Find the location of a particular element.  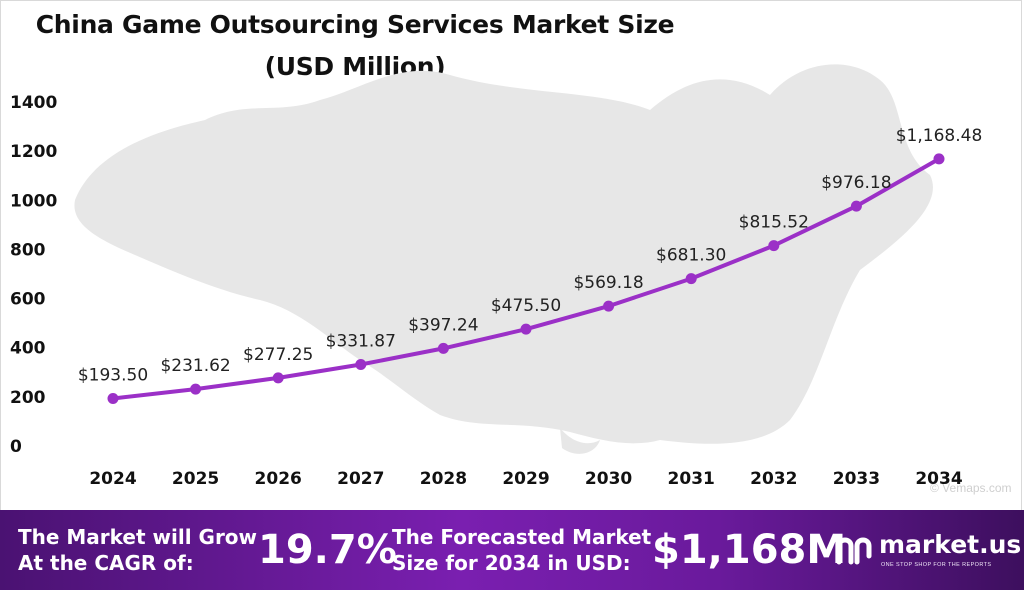

y-tick-label: 1000 is located at coordinates (33, 201).